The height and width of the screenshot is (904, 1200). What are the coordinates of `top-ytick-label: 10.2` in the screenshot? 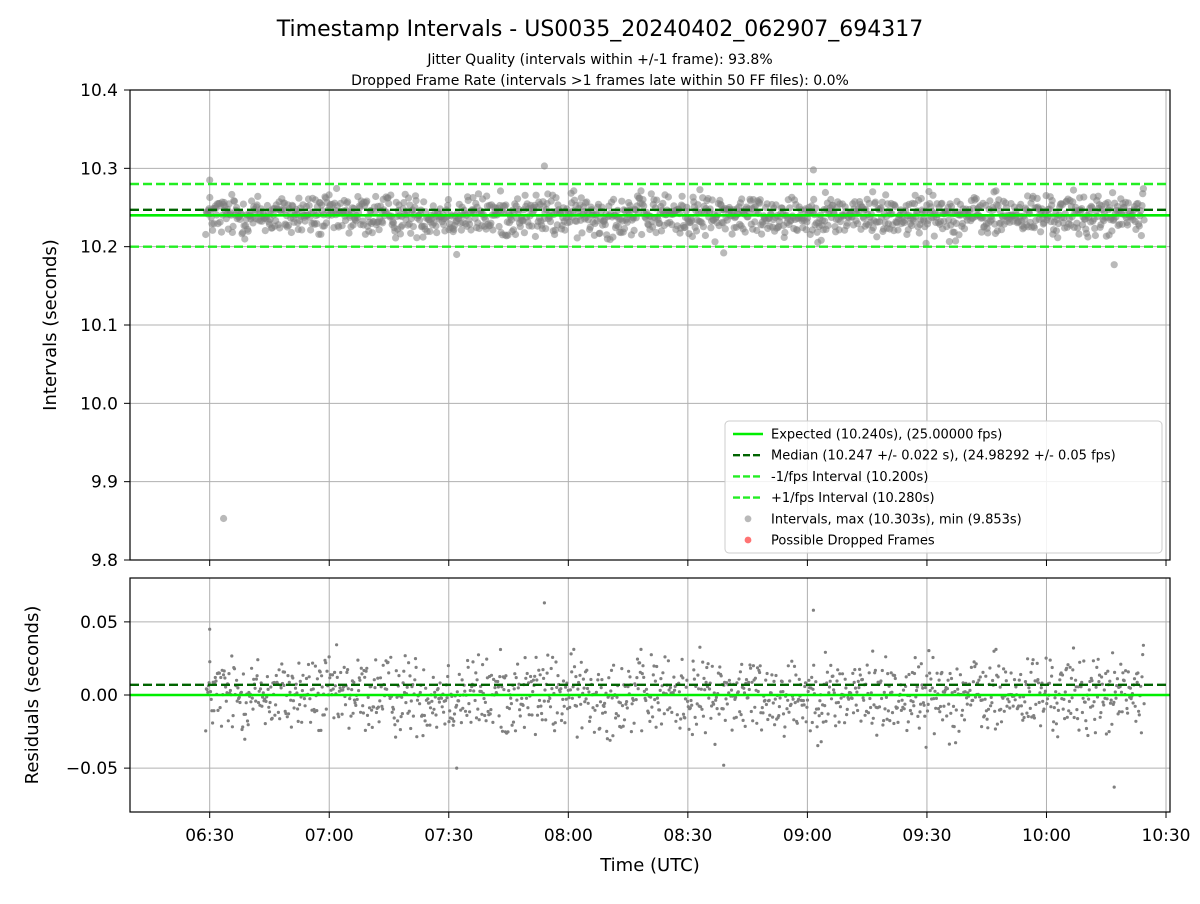 It's located at (99, 248).